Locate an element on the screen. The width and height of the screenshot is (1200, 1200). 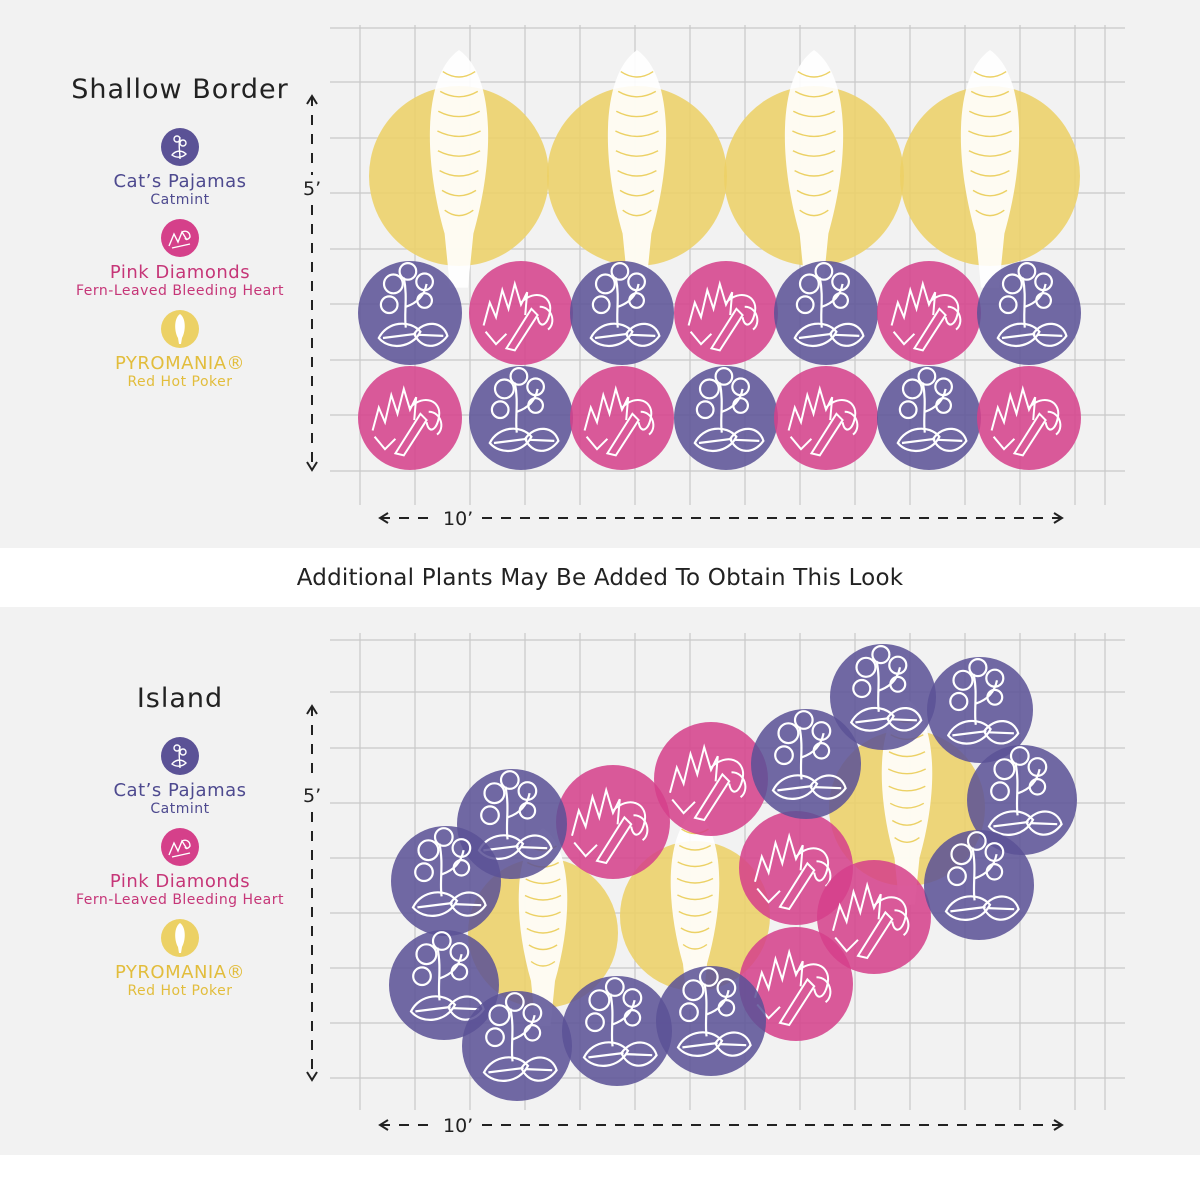
layout-title: Island is located at coordinates (180, 698).